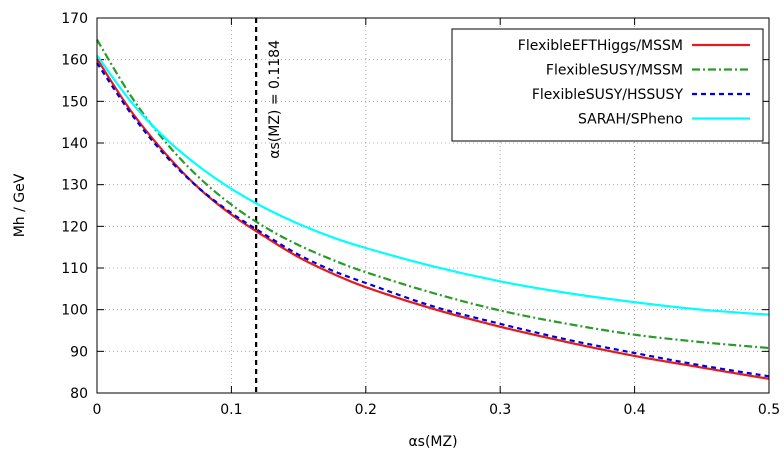 The height and width of the screenshot is (452, 784). I want to click on legend-label: FlexibleSUSY/HSSUSY, so click(608, 95).